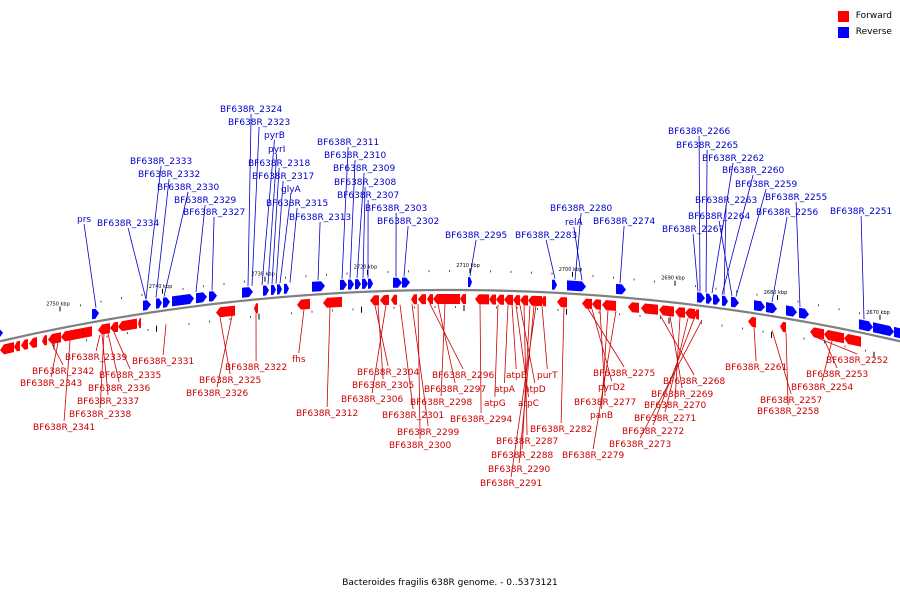 Image resolution: width=900 pixels, height=600 pixels. I want to click on legend-reverse-swatch, so click(843, 32).